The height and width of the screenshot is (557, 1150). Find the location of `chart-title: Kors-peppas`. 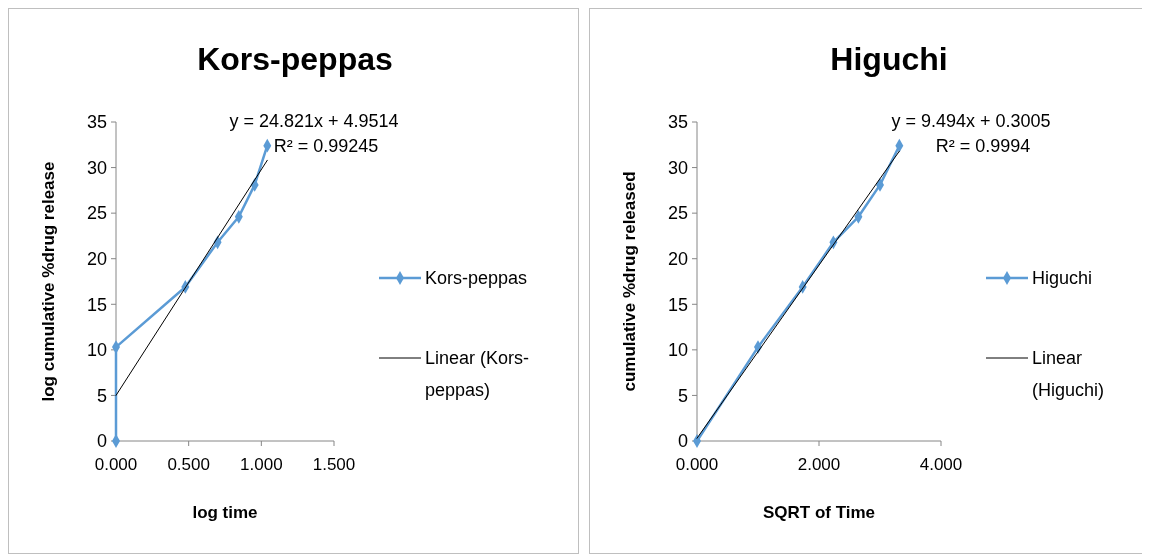

chart-title: Kors-peppas is located at coordinates (295, 59).